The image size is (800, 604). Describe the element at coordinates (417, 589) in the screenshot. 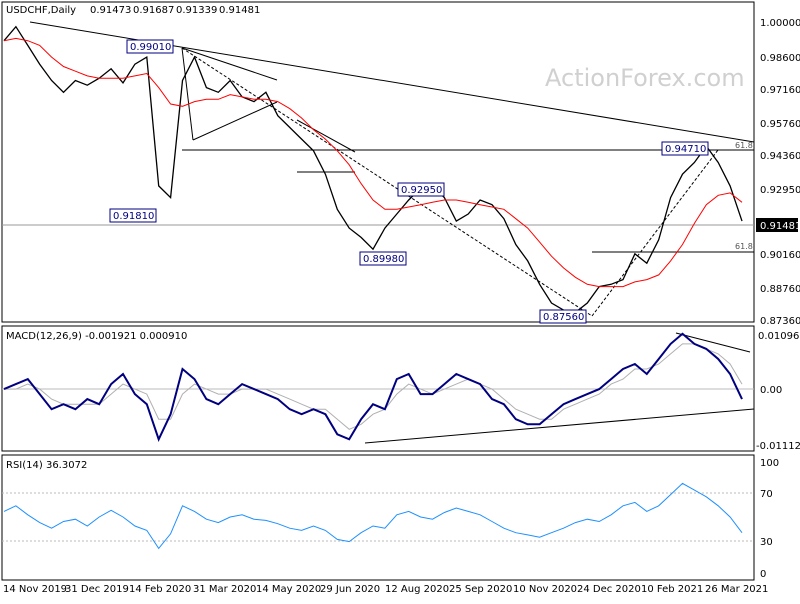

I see `x-tick: 12 Aug 2020` at that location.